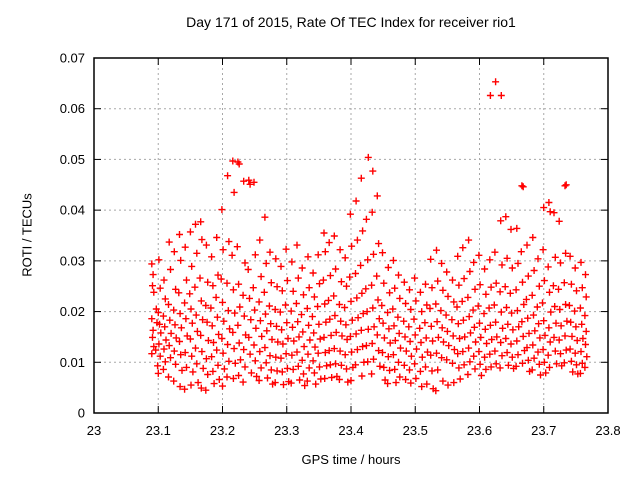  What do you see at coordinates (72, 260) in the screenshot?
I see `y-tick-label: 0.03` at bounding box center [72, 260].